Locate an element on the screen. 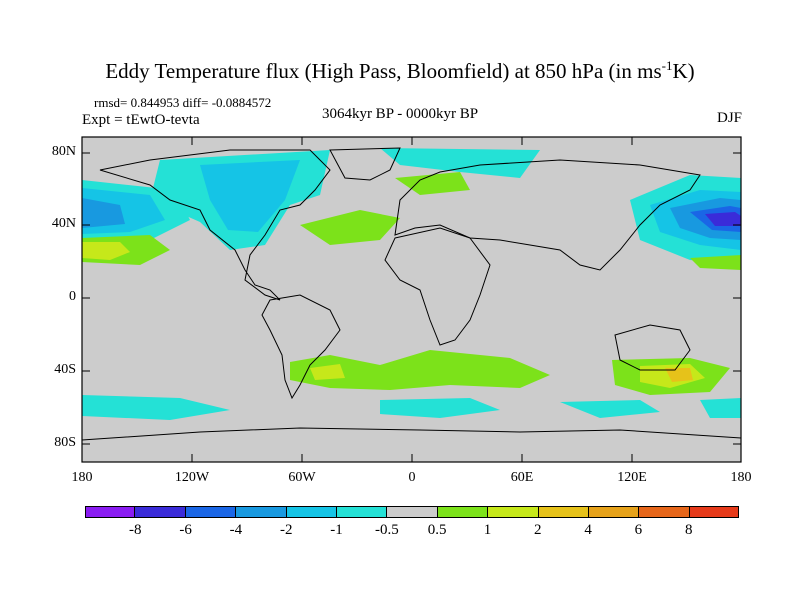 The image size is (800, 600). lon-label-60e: 60E is located at coordinates (522, 477).